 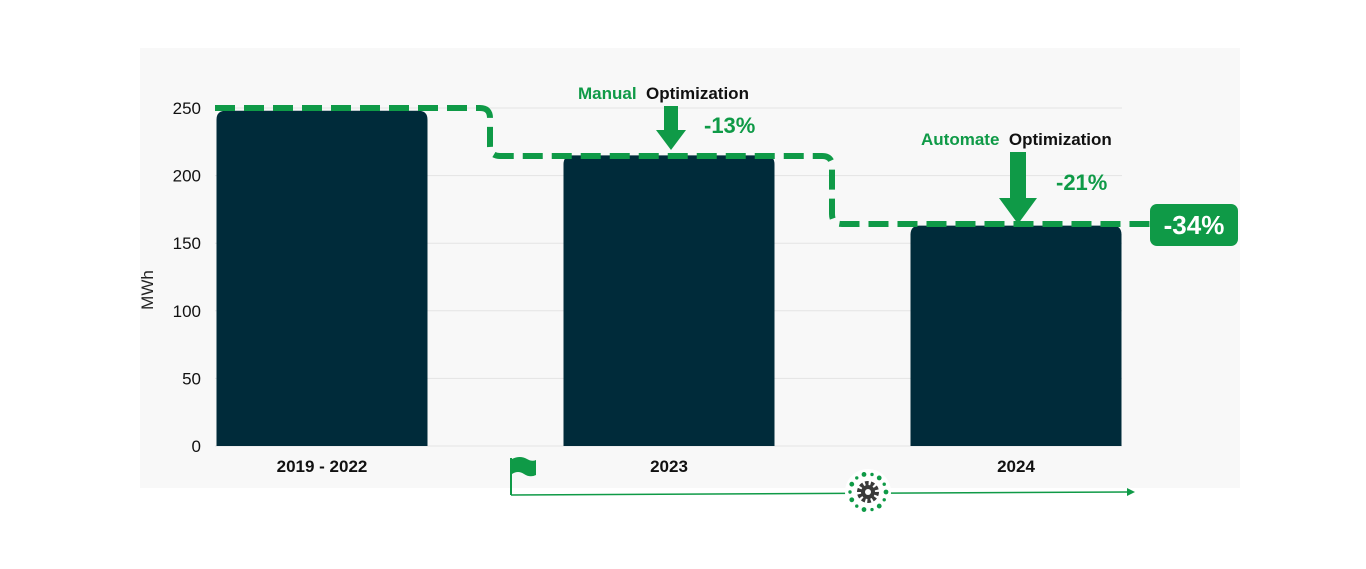 What do you see at coordinates (322, 466) in the screenshot?
I see `x-tick-label: 2019 - 2022` at bounding box center [322, 466].